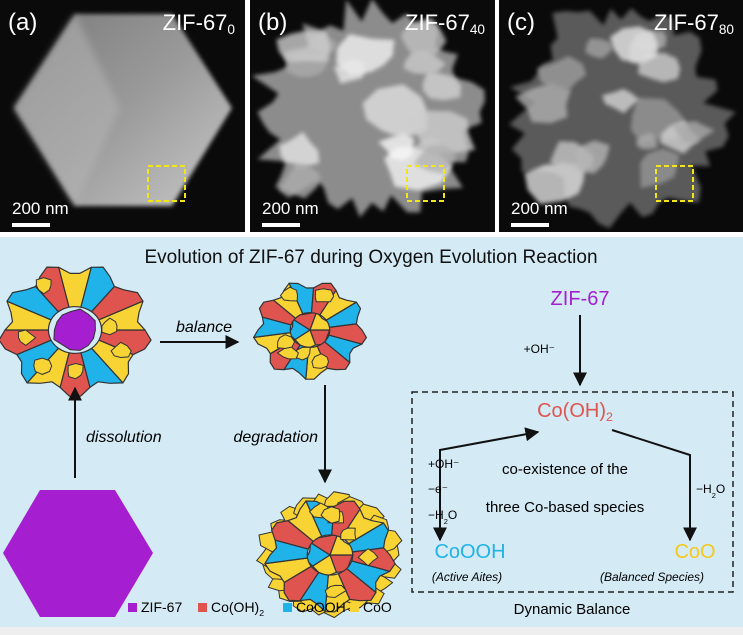  What do you see at coordinates (572, 609) in the screenshot?
I see `box-label: Dynamic Balance` at bounding box center [572, 609].